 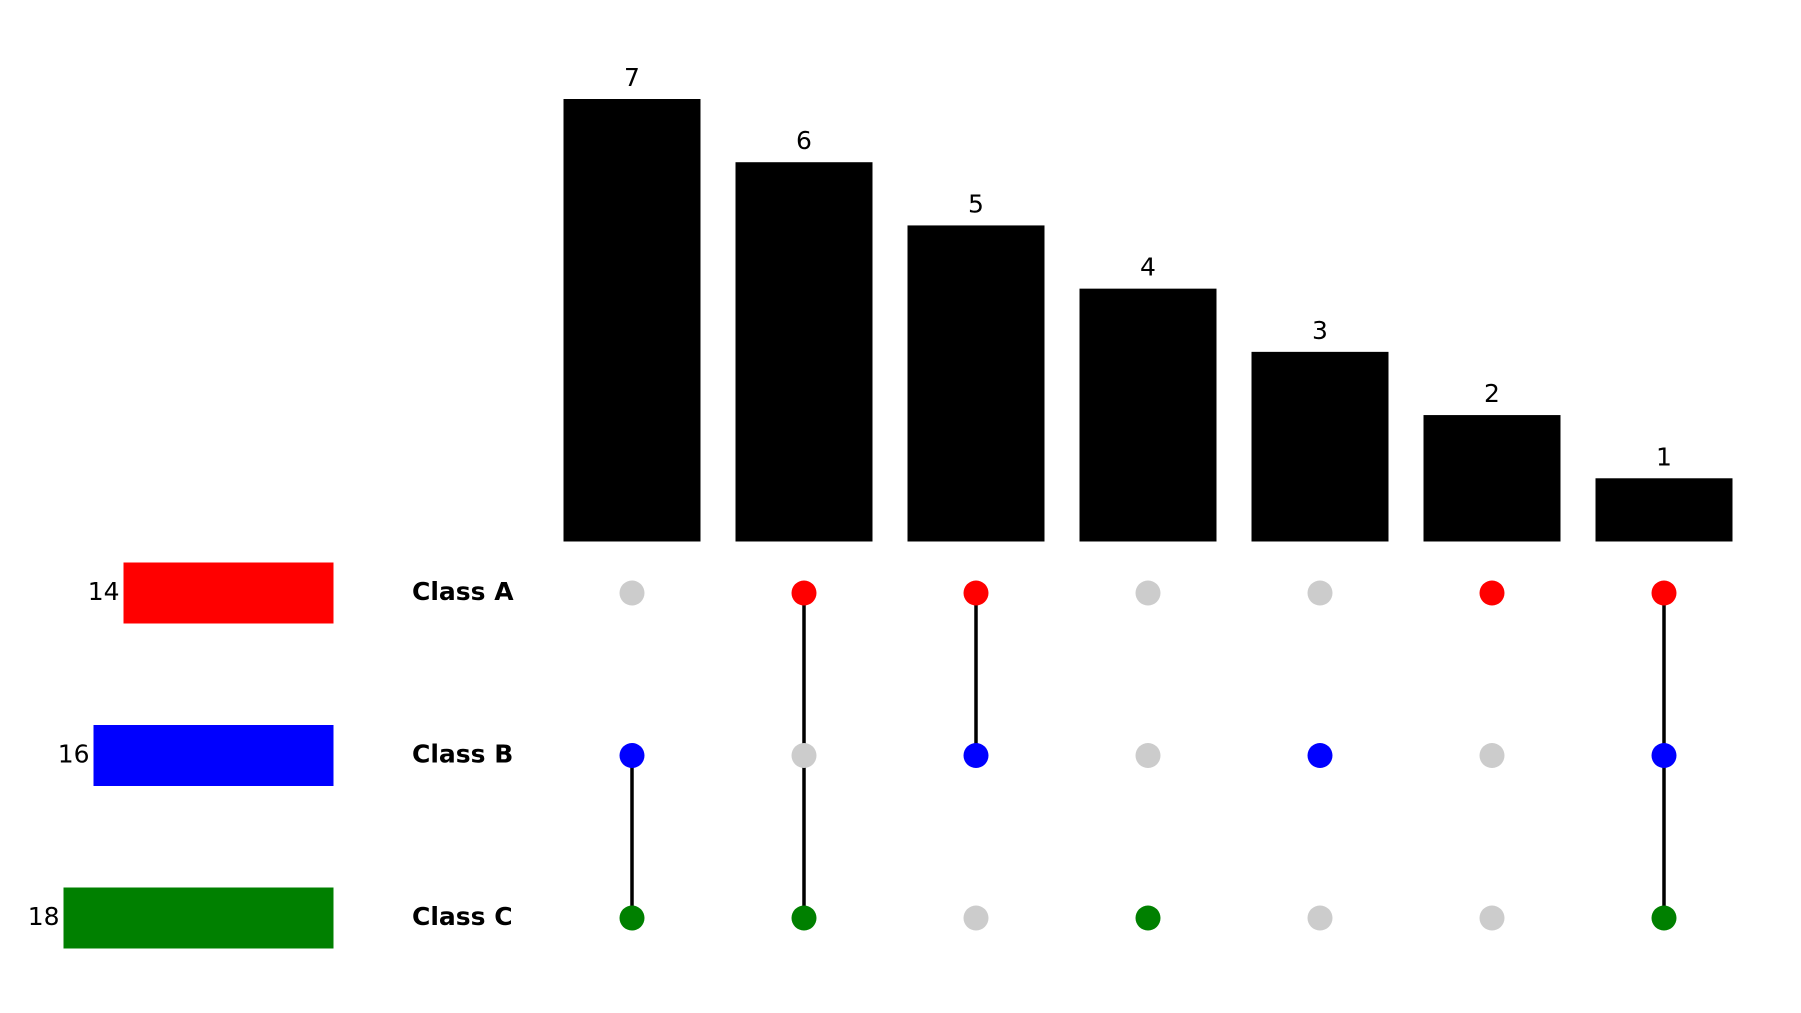 I want to click on set-size-label: 16, so click(x=74, y=754).